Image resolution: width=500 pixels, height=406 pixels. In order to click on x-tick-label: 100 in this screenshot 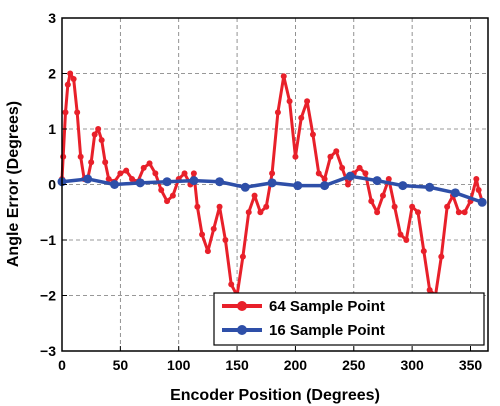, I will do `click(179, 365)`.